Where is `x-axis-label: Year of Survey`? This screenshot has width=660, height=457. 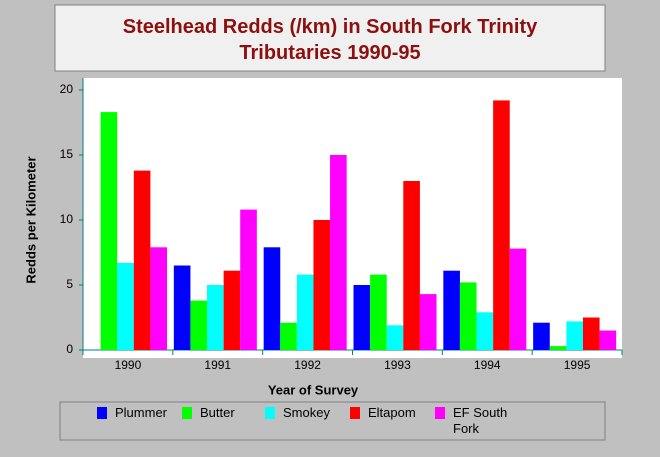 x-axis-label: Year of Survey is located at coordinates (313, 389).